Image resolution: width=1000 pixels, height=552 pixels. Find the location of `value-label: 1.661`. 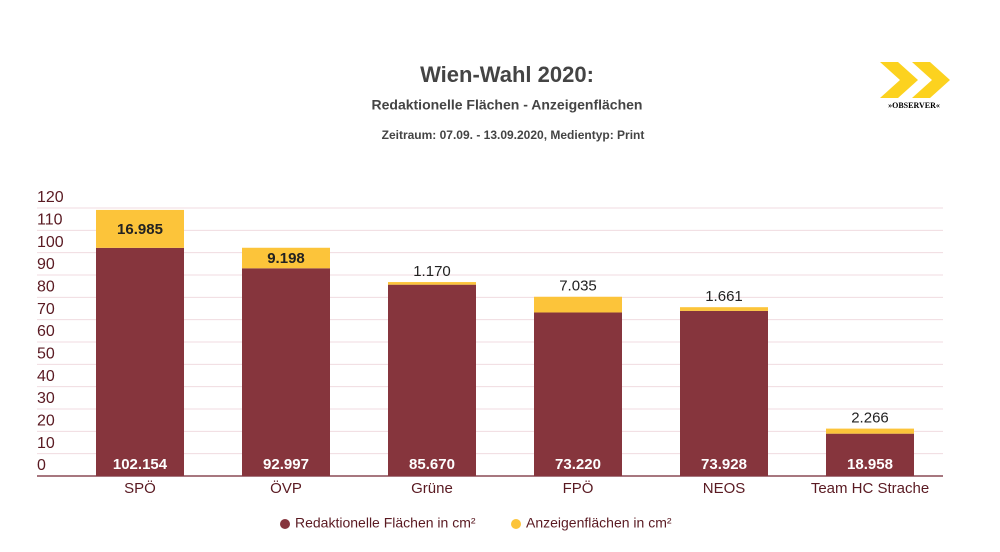

value-label: 1.661 is located at coordinates (724, 296).